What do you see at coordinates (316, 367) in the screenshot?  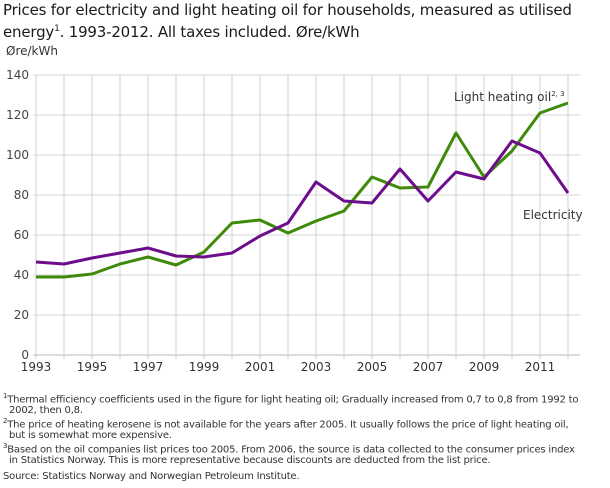 I see `x-tick-label: 2003` at bounding box center [316, 367].